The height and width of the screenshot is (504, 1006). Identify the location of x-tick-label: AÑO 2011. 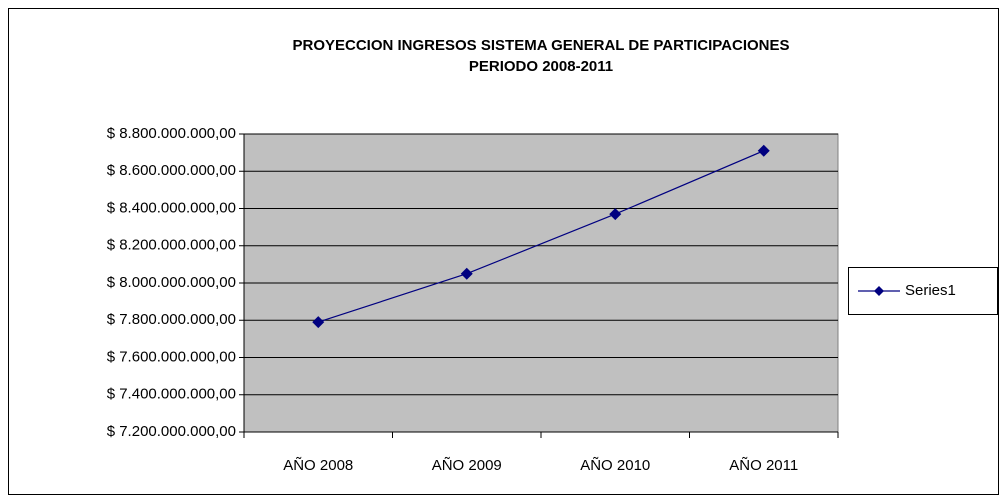
(763, 465).